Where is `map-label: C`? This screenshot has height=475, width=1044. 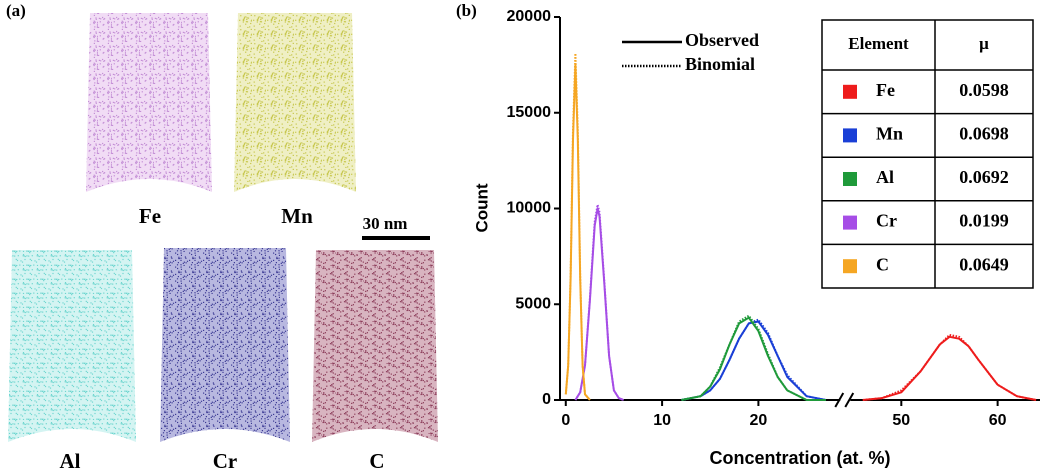
map-label: C is located at coordinates (376, 461).